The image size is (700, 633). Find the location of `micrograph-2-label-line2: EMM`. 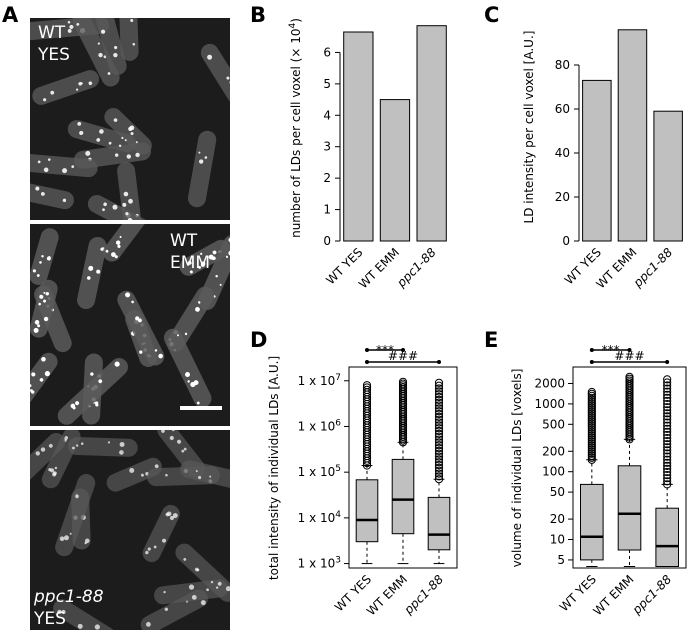

micrograph-2-label-line2: EMM is located at coordinates (190, 263).